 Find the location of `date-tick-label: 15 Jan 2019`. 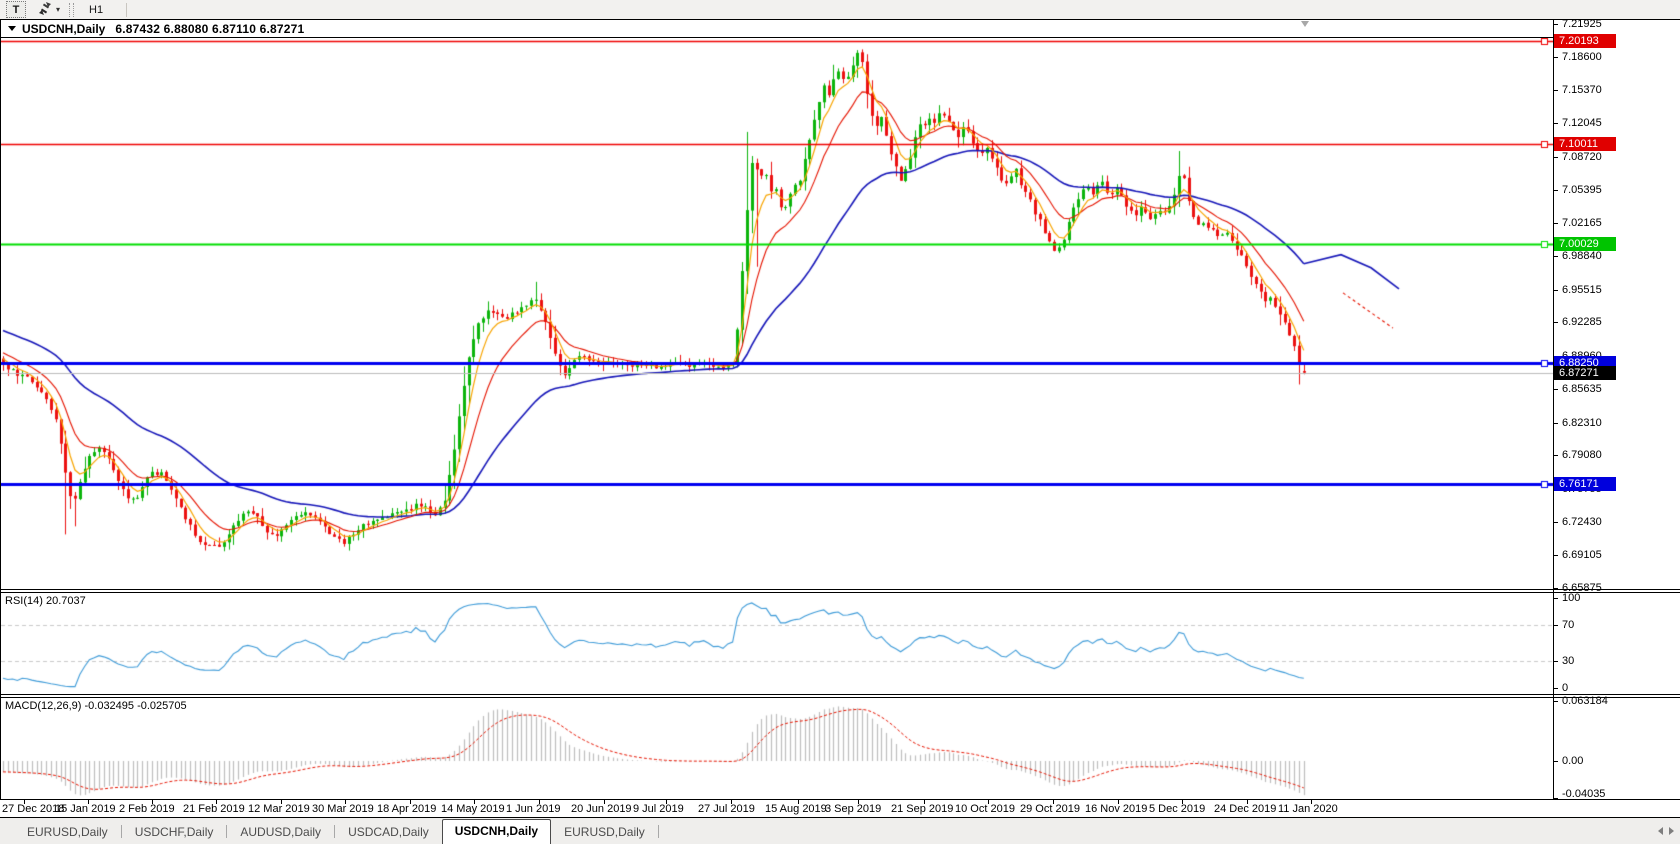

date-tick-label: 15 Jan 2019 is located at coordinates (85, 809).